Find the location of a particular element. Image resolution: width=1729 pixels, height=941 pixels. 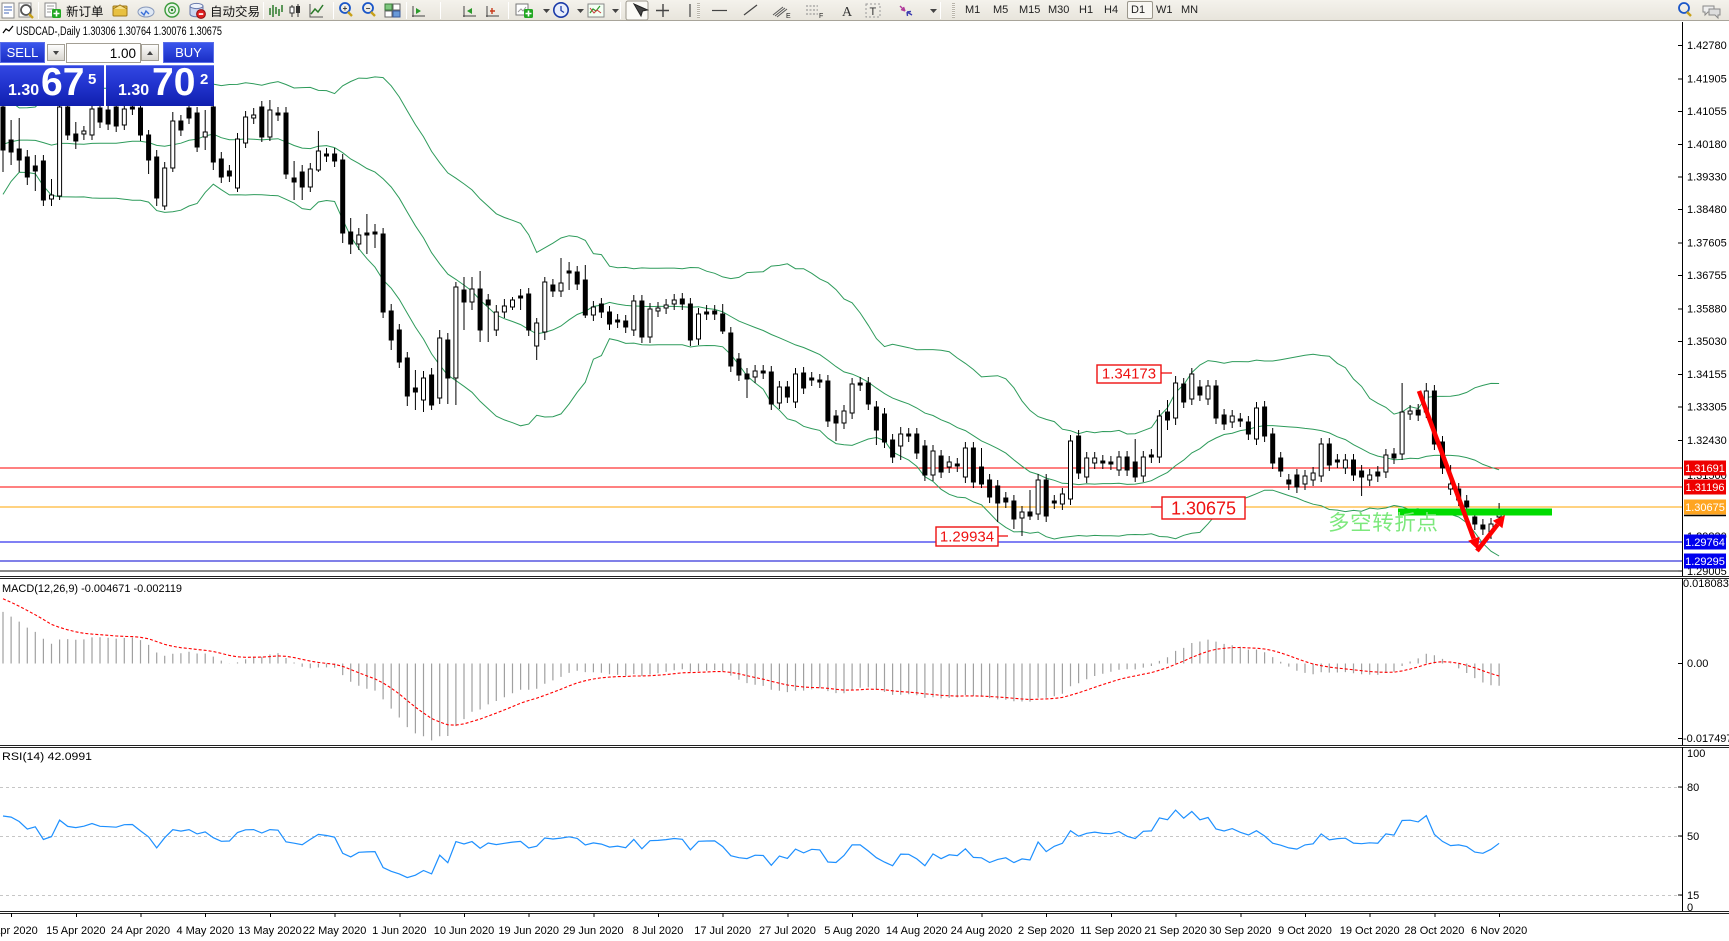

svg-text: 8 Jul 2020 is located at coordinates (658, 931).